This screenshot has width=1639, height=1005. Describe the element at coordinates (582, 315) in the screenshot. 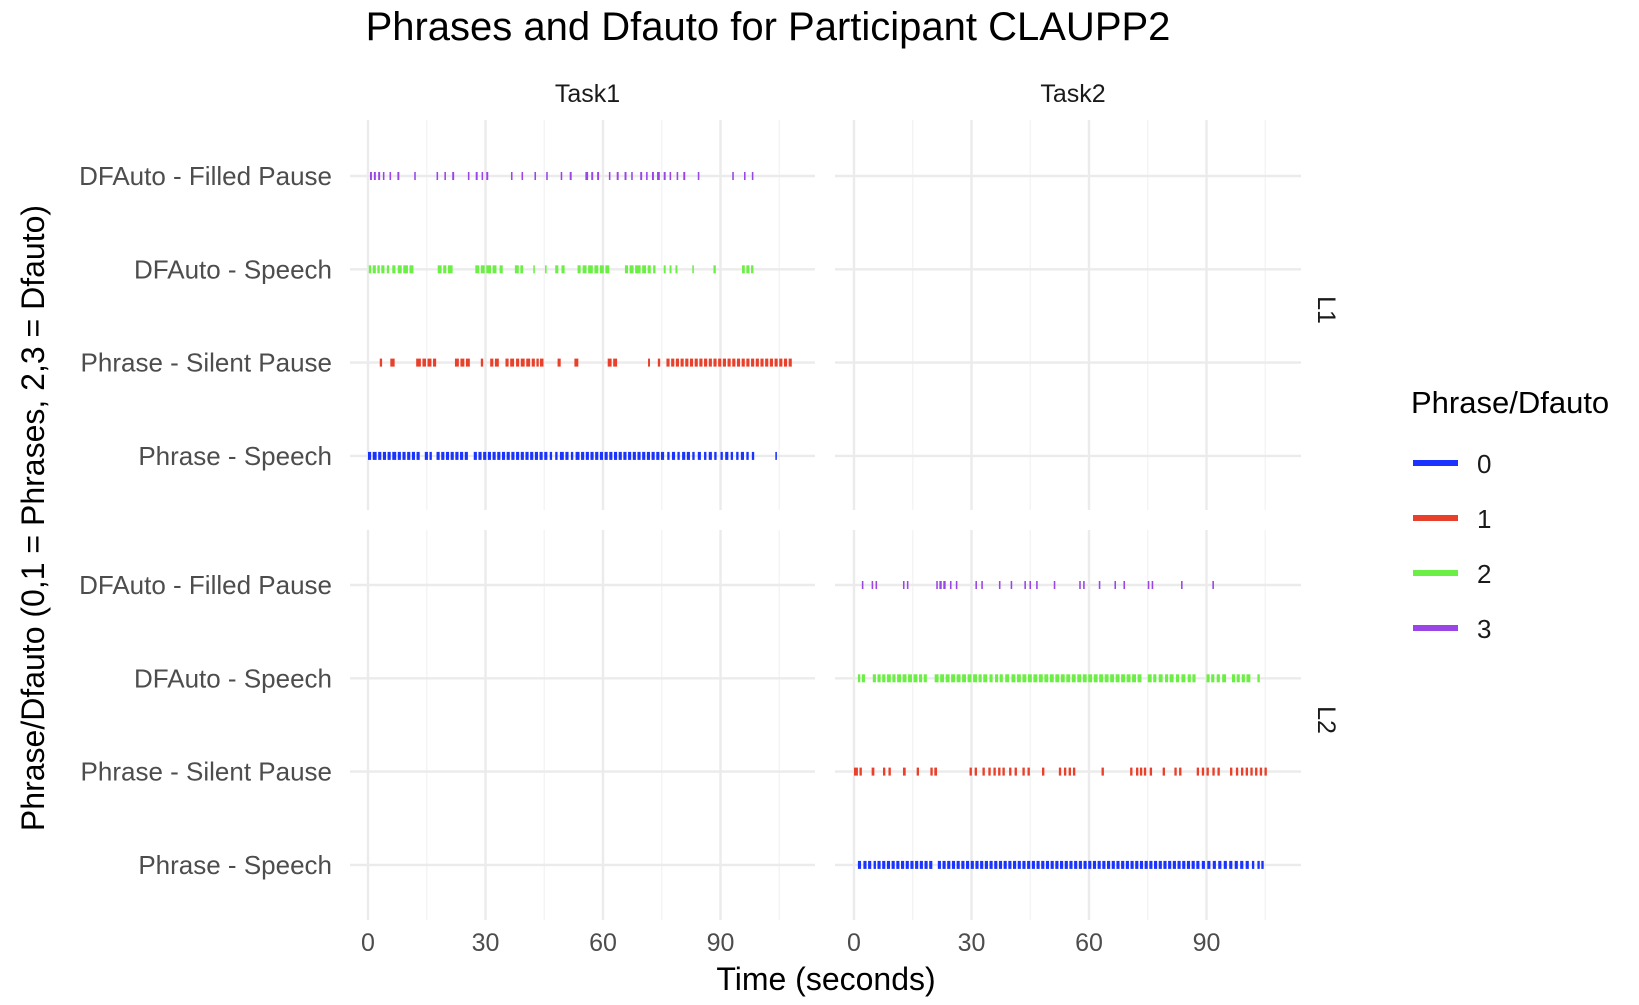

I see `panel-task1-l1` at that location.